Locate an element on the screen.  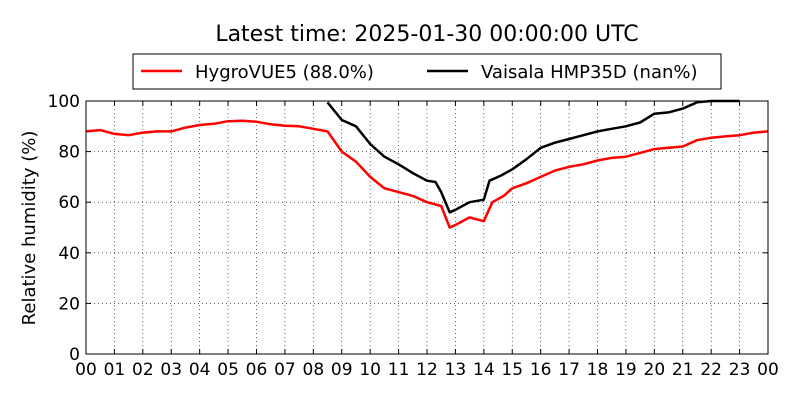
legend-label-vaisala: Vaisala HMP35D (nan%) is located at coordinates (589, 72).